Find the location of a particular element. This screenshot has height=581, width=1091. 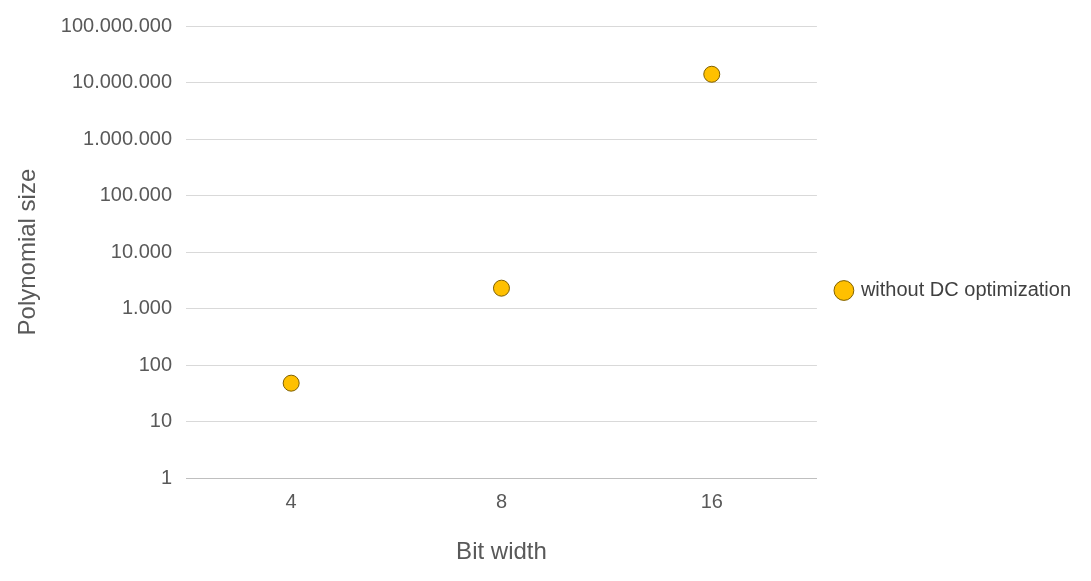

y-tick-label: 1.000.000 is located at coordinates (128, 137).